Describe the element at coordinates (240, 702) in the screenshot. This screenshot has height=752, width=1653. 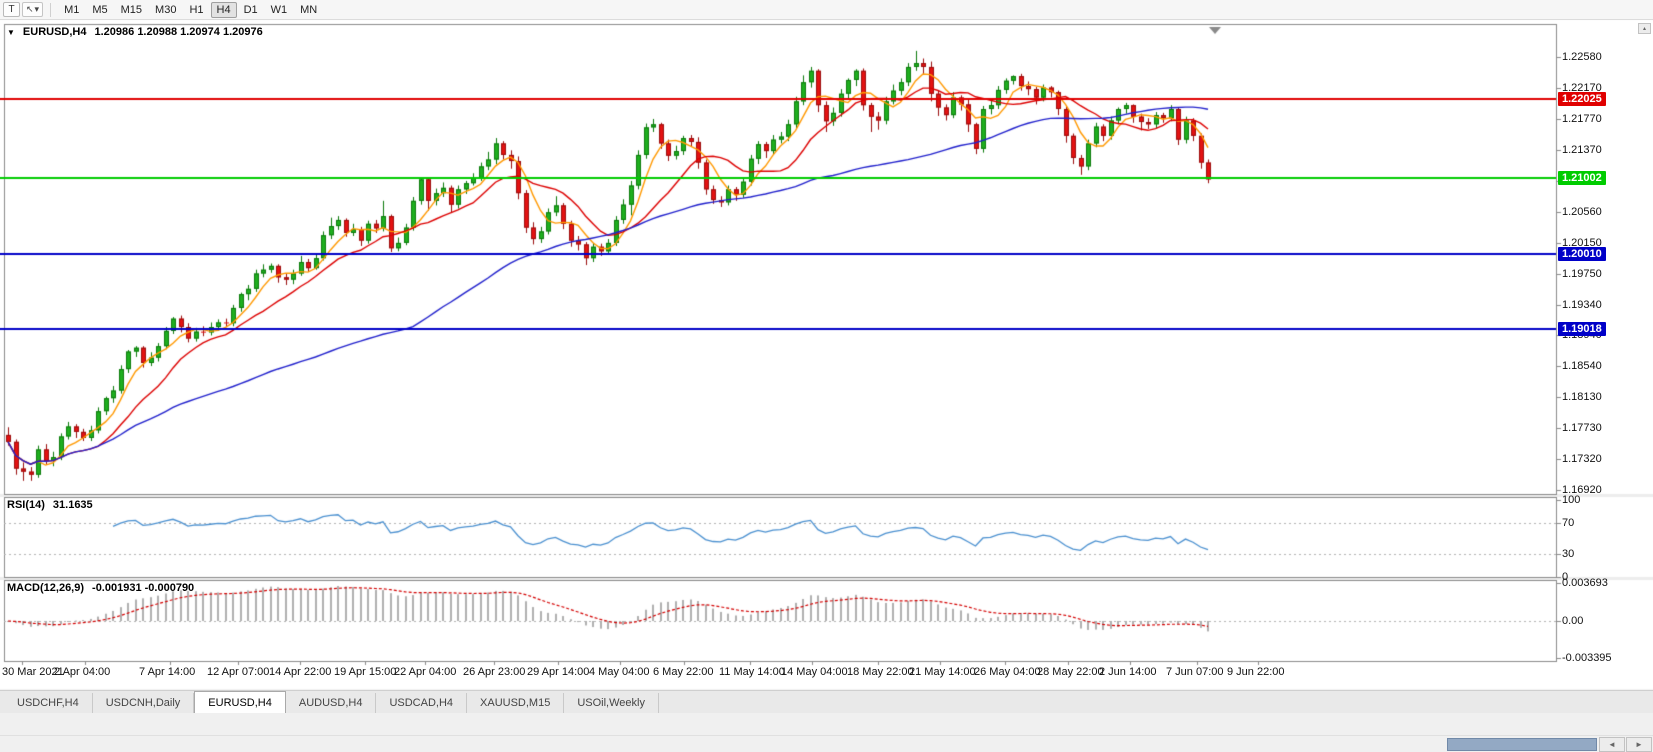
I see `chart-tab-eurusd-h4: EURUSD,H4` at that location.